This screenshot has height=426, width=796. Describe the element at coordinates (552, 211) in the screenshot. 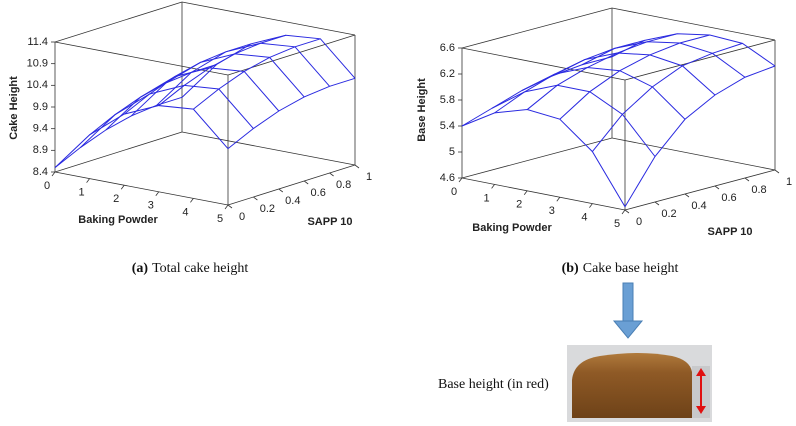

I see `x-tick-label: 3` at that location.